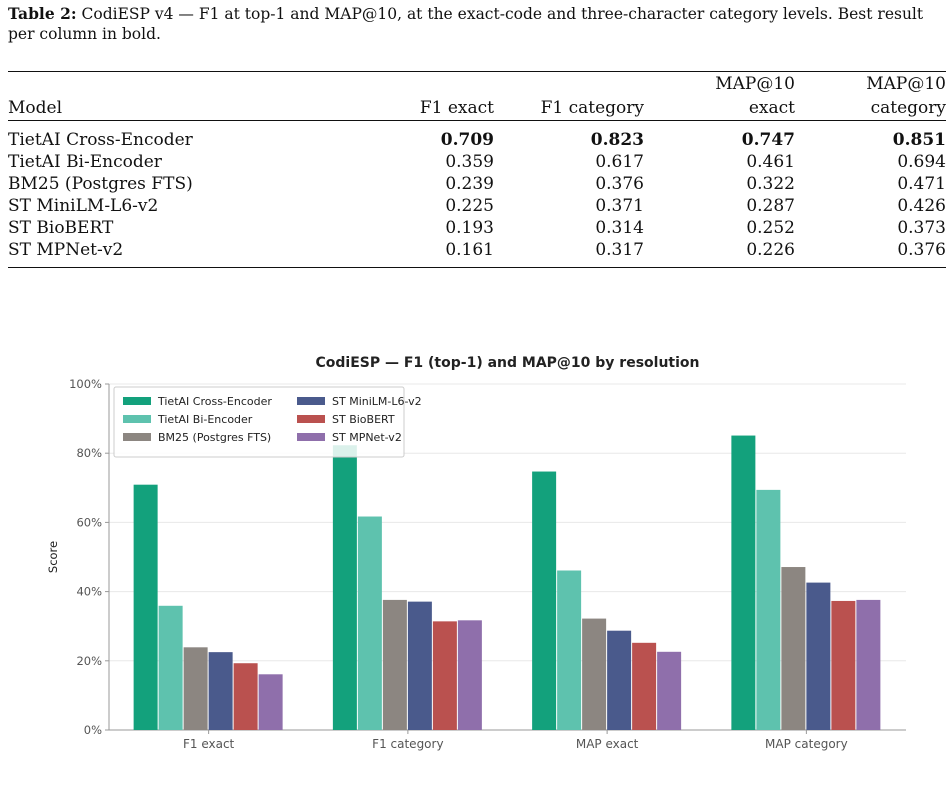 This screenshot has height=787, width=951. What do you see at coordinates (203, 108) in the screenshot?
I see `header-cell: Model` at bounding box center [203, 108].